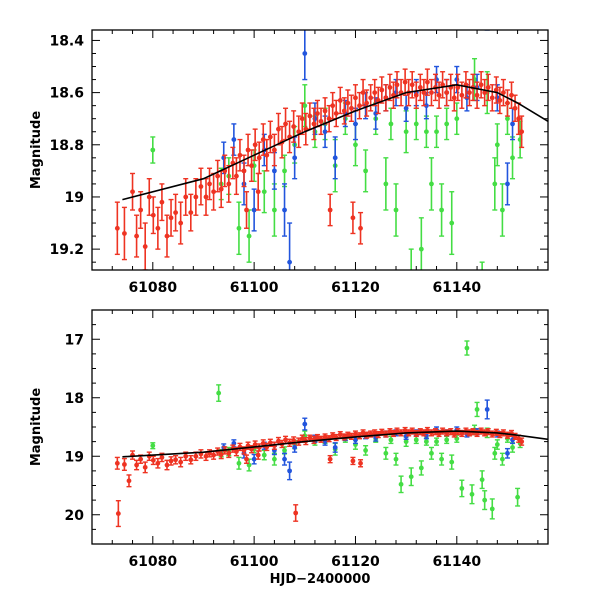 The width and height of the screenshot is (600, 600). What do you see at coordinates (335, 158) in the screenshot?
I see `top-blue-marker` at bounding box center [335, 158].